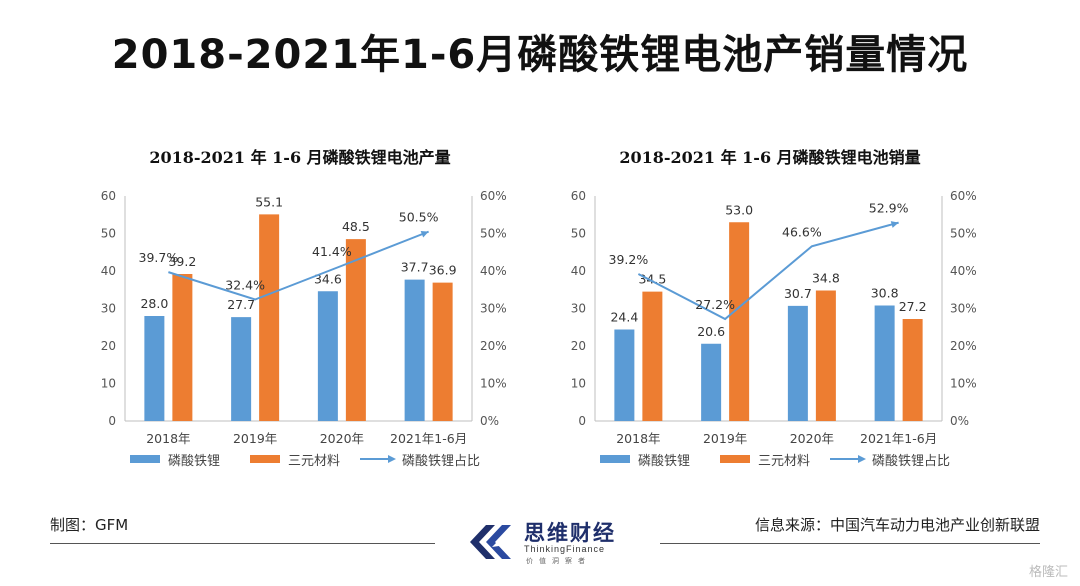 This screenshot has height=586, width=1080. What do you see at coordinates (565, 549) in the screenshot?
I see `logo-subtitle: ThinkingFinance` at bounding box center [565, 549].